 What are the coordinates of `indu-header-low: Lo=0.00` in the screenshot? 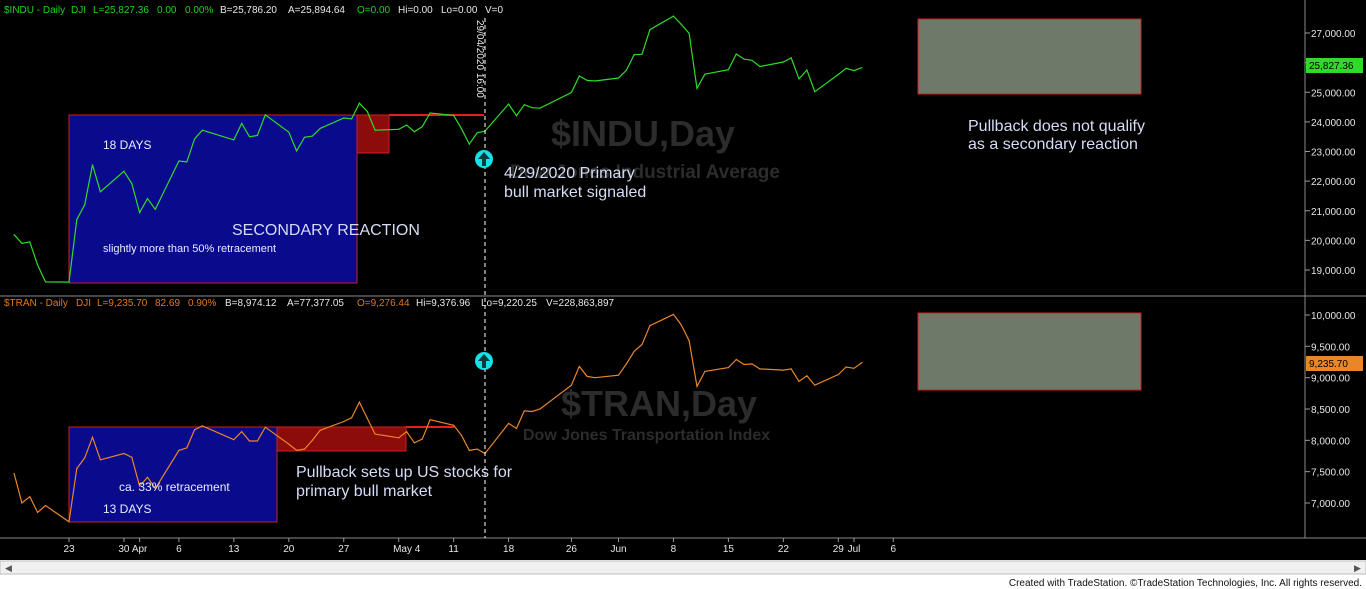 It's located at (459, 10).